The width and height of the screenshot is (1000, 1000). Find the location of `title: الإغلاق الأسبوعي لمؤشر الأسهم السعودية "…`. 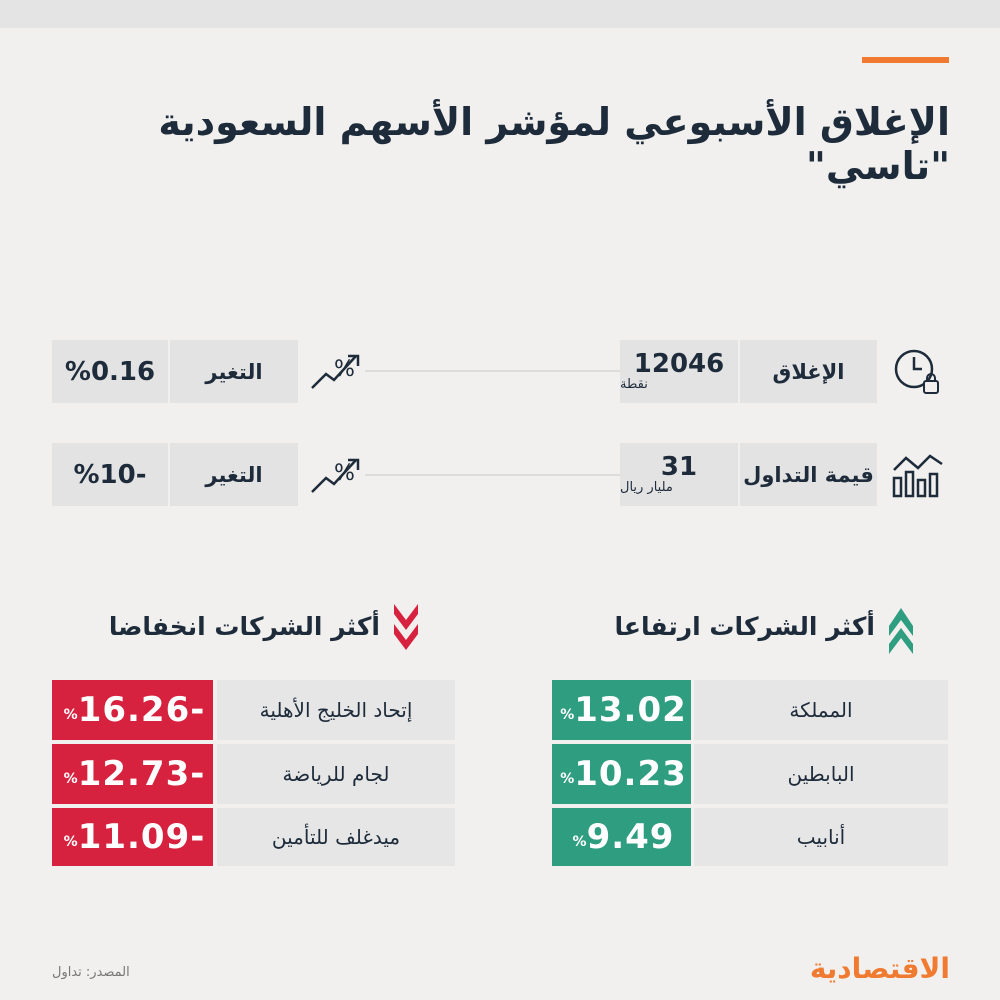

title: الإغلاق الأسبوعي لمؤشر الأسهم السعودية "… is located at coordinates (554, 144).